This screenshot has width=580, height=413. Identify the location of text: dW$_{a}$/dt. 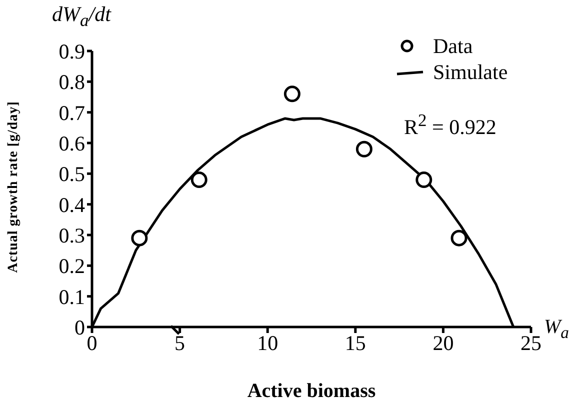
(81, 17).